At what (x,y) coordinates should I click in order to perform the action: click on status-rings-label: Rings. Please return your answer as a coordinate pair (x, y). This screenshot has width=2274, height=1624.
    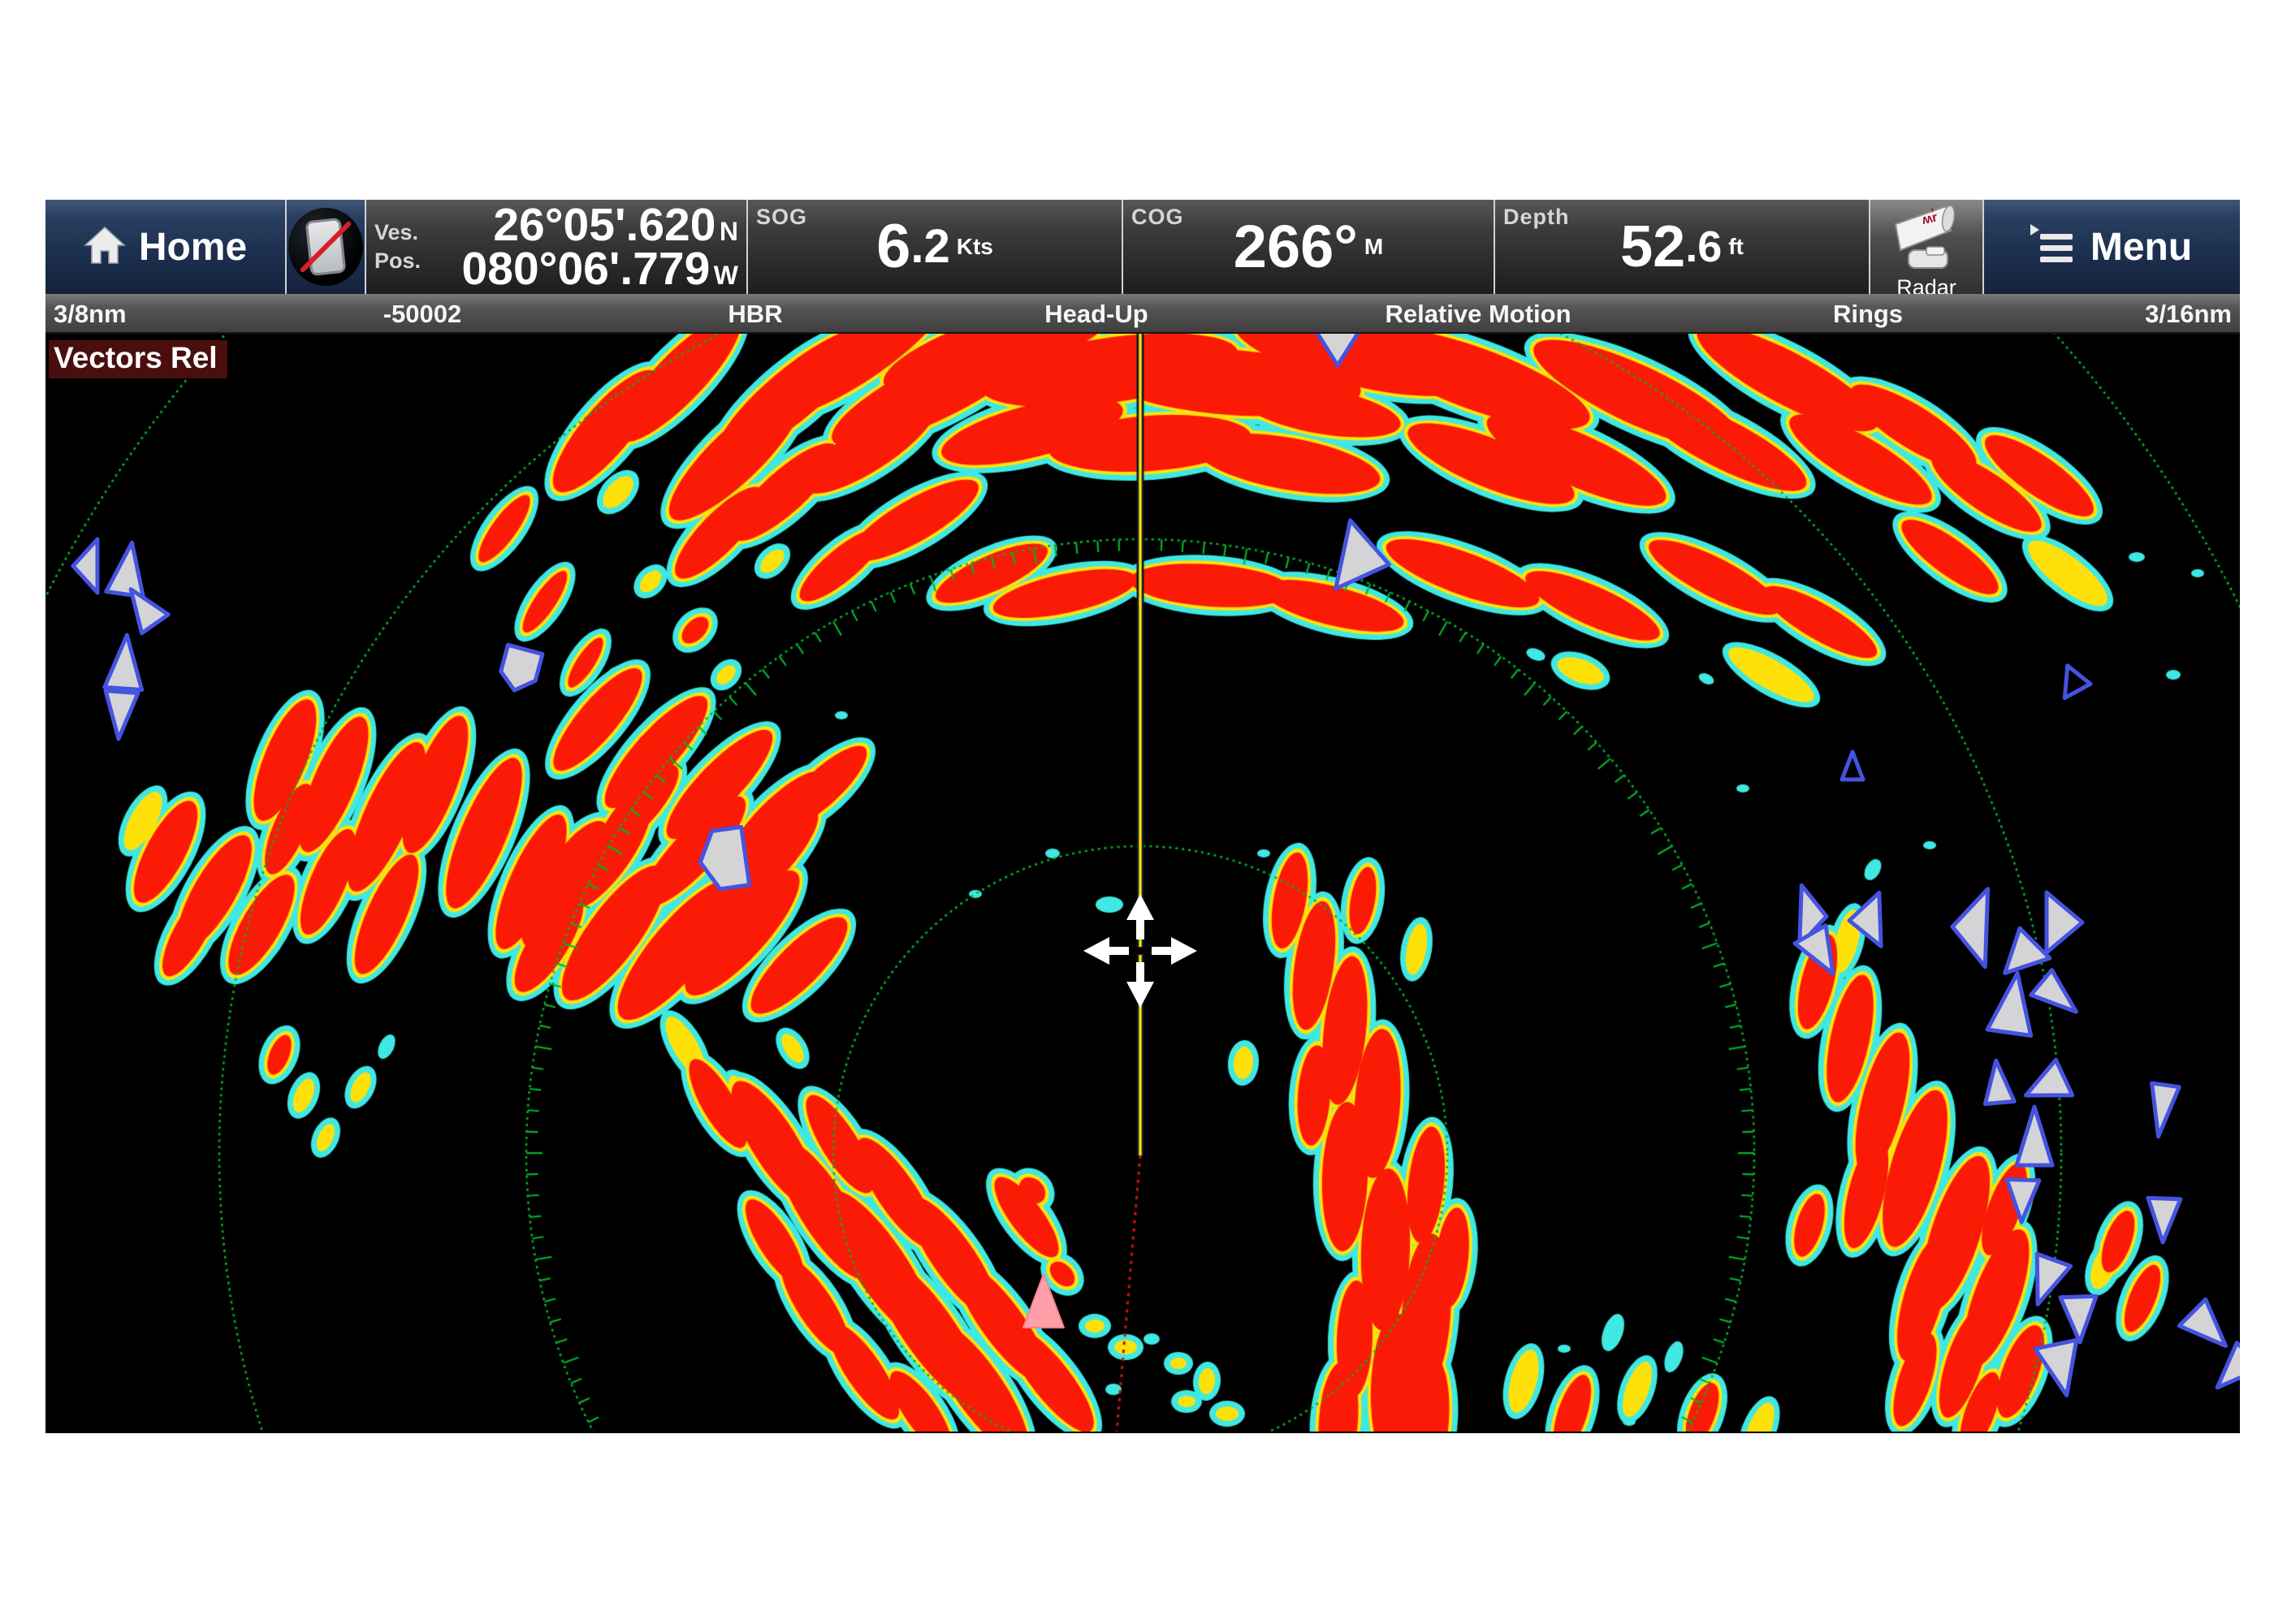
    Looking at the image, I should click on (1868, 314).